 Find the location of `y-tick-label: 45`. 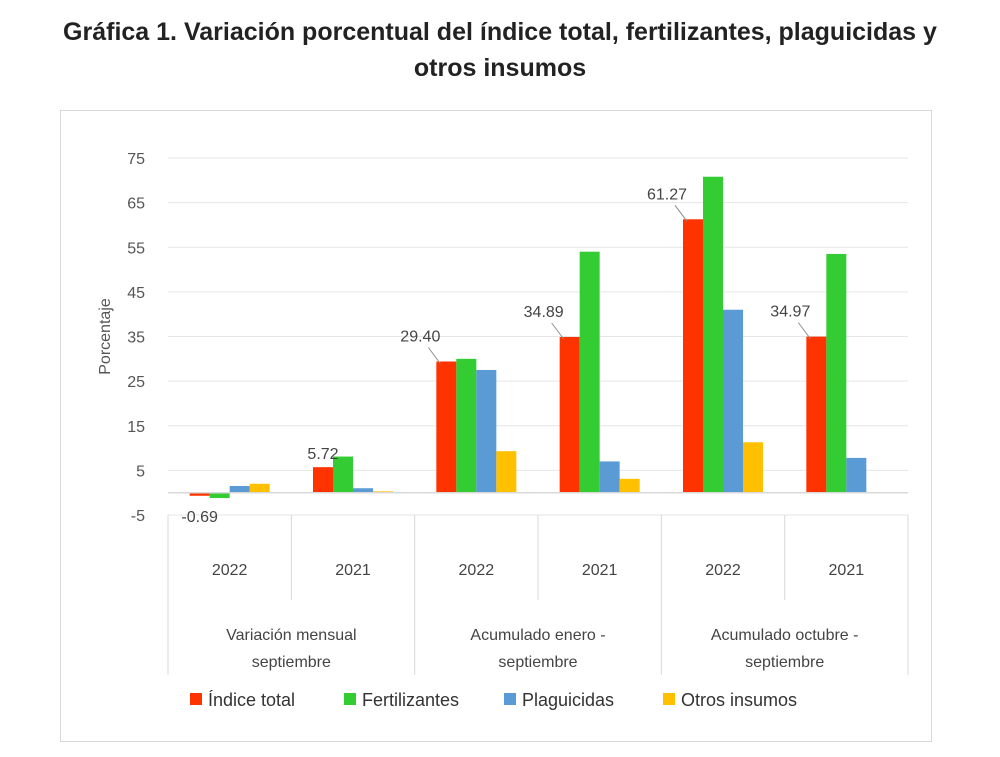

y-tick-label: 45 is located at coordinates (136, 293).